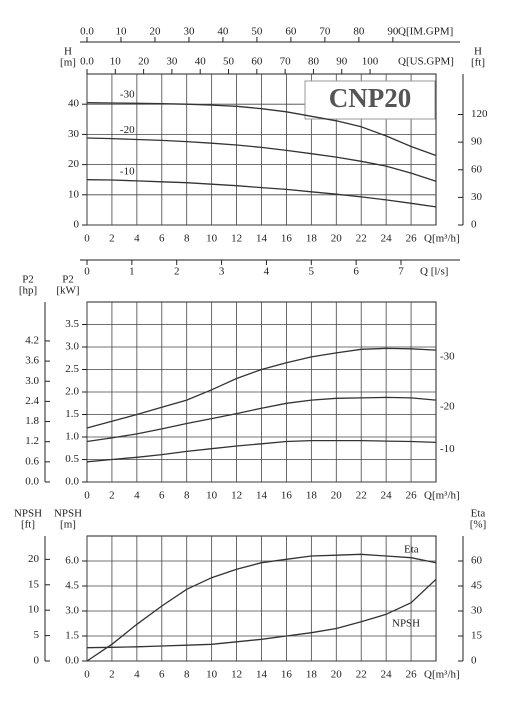  I want to click on x4-axis-label: Q [l/s], so click(434, 272).